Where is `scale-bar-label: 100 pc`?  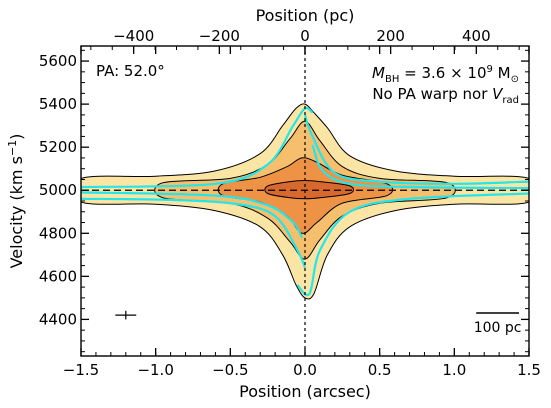
scale-bar-label: 100 pc is located at coordinates (498, 328).